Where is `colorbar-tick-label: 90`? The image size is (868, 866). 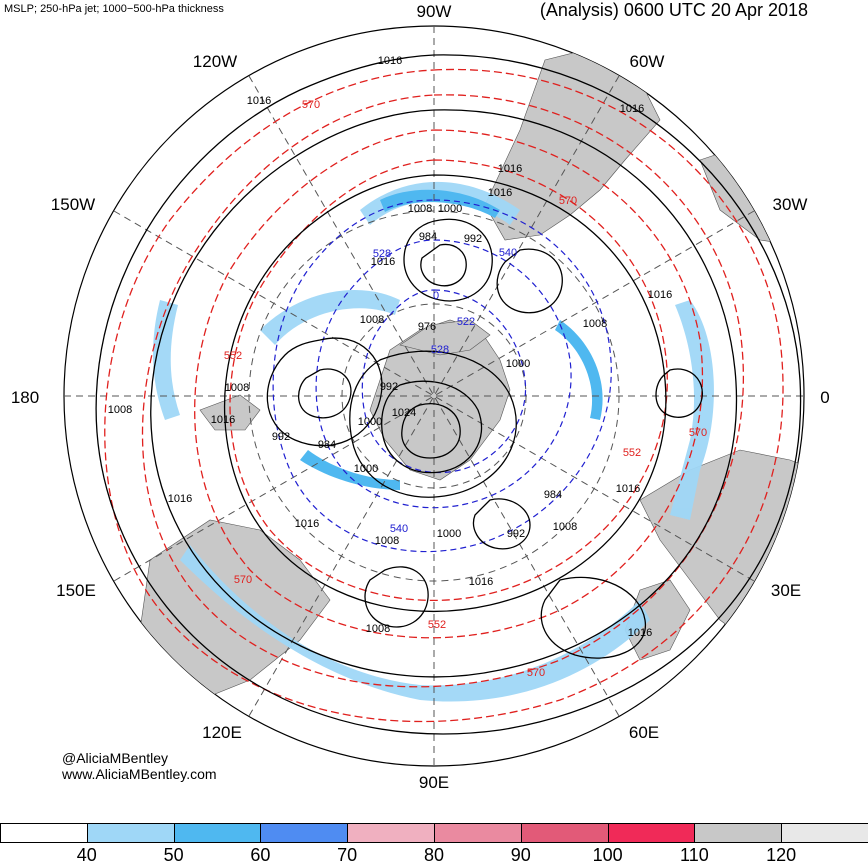
colorbar-tick-label: 90 is located at coordinates (520, 855).